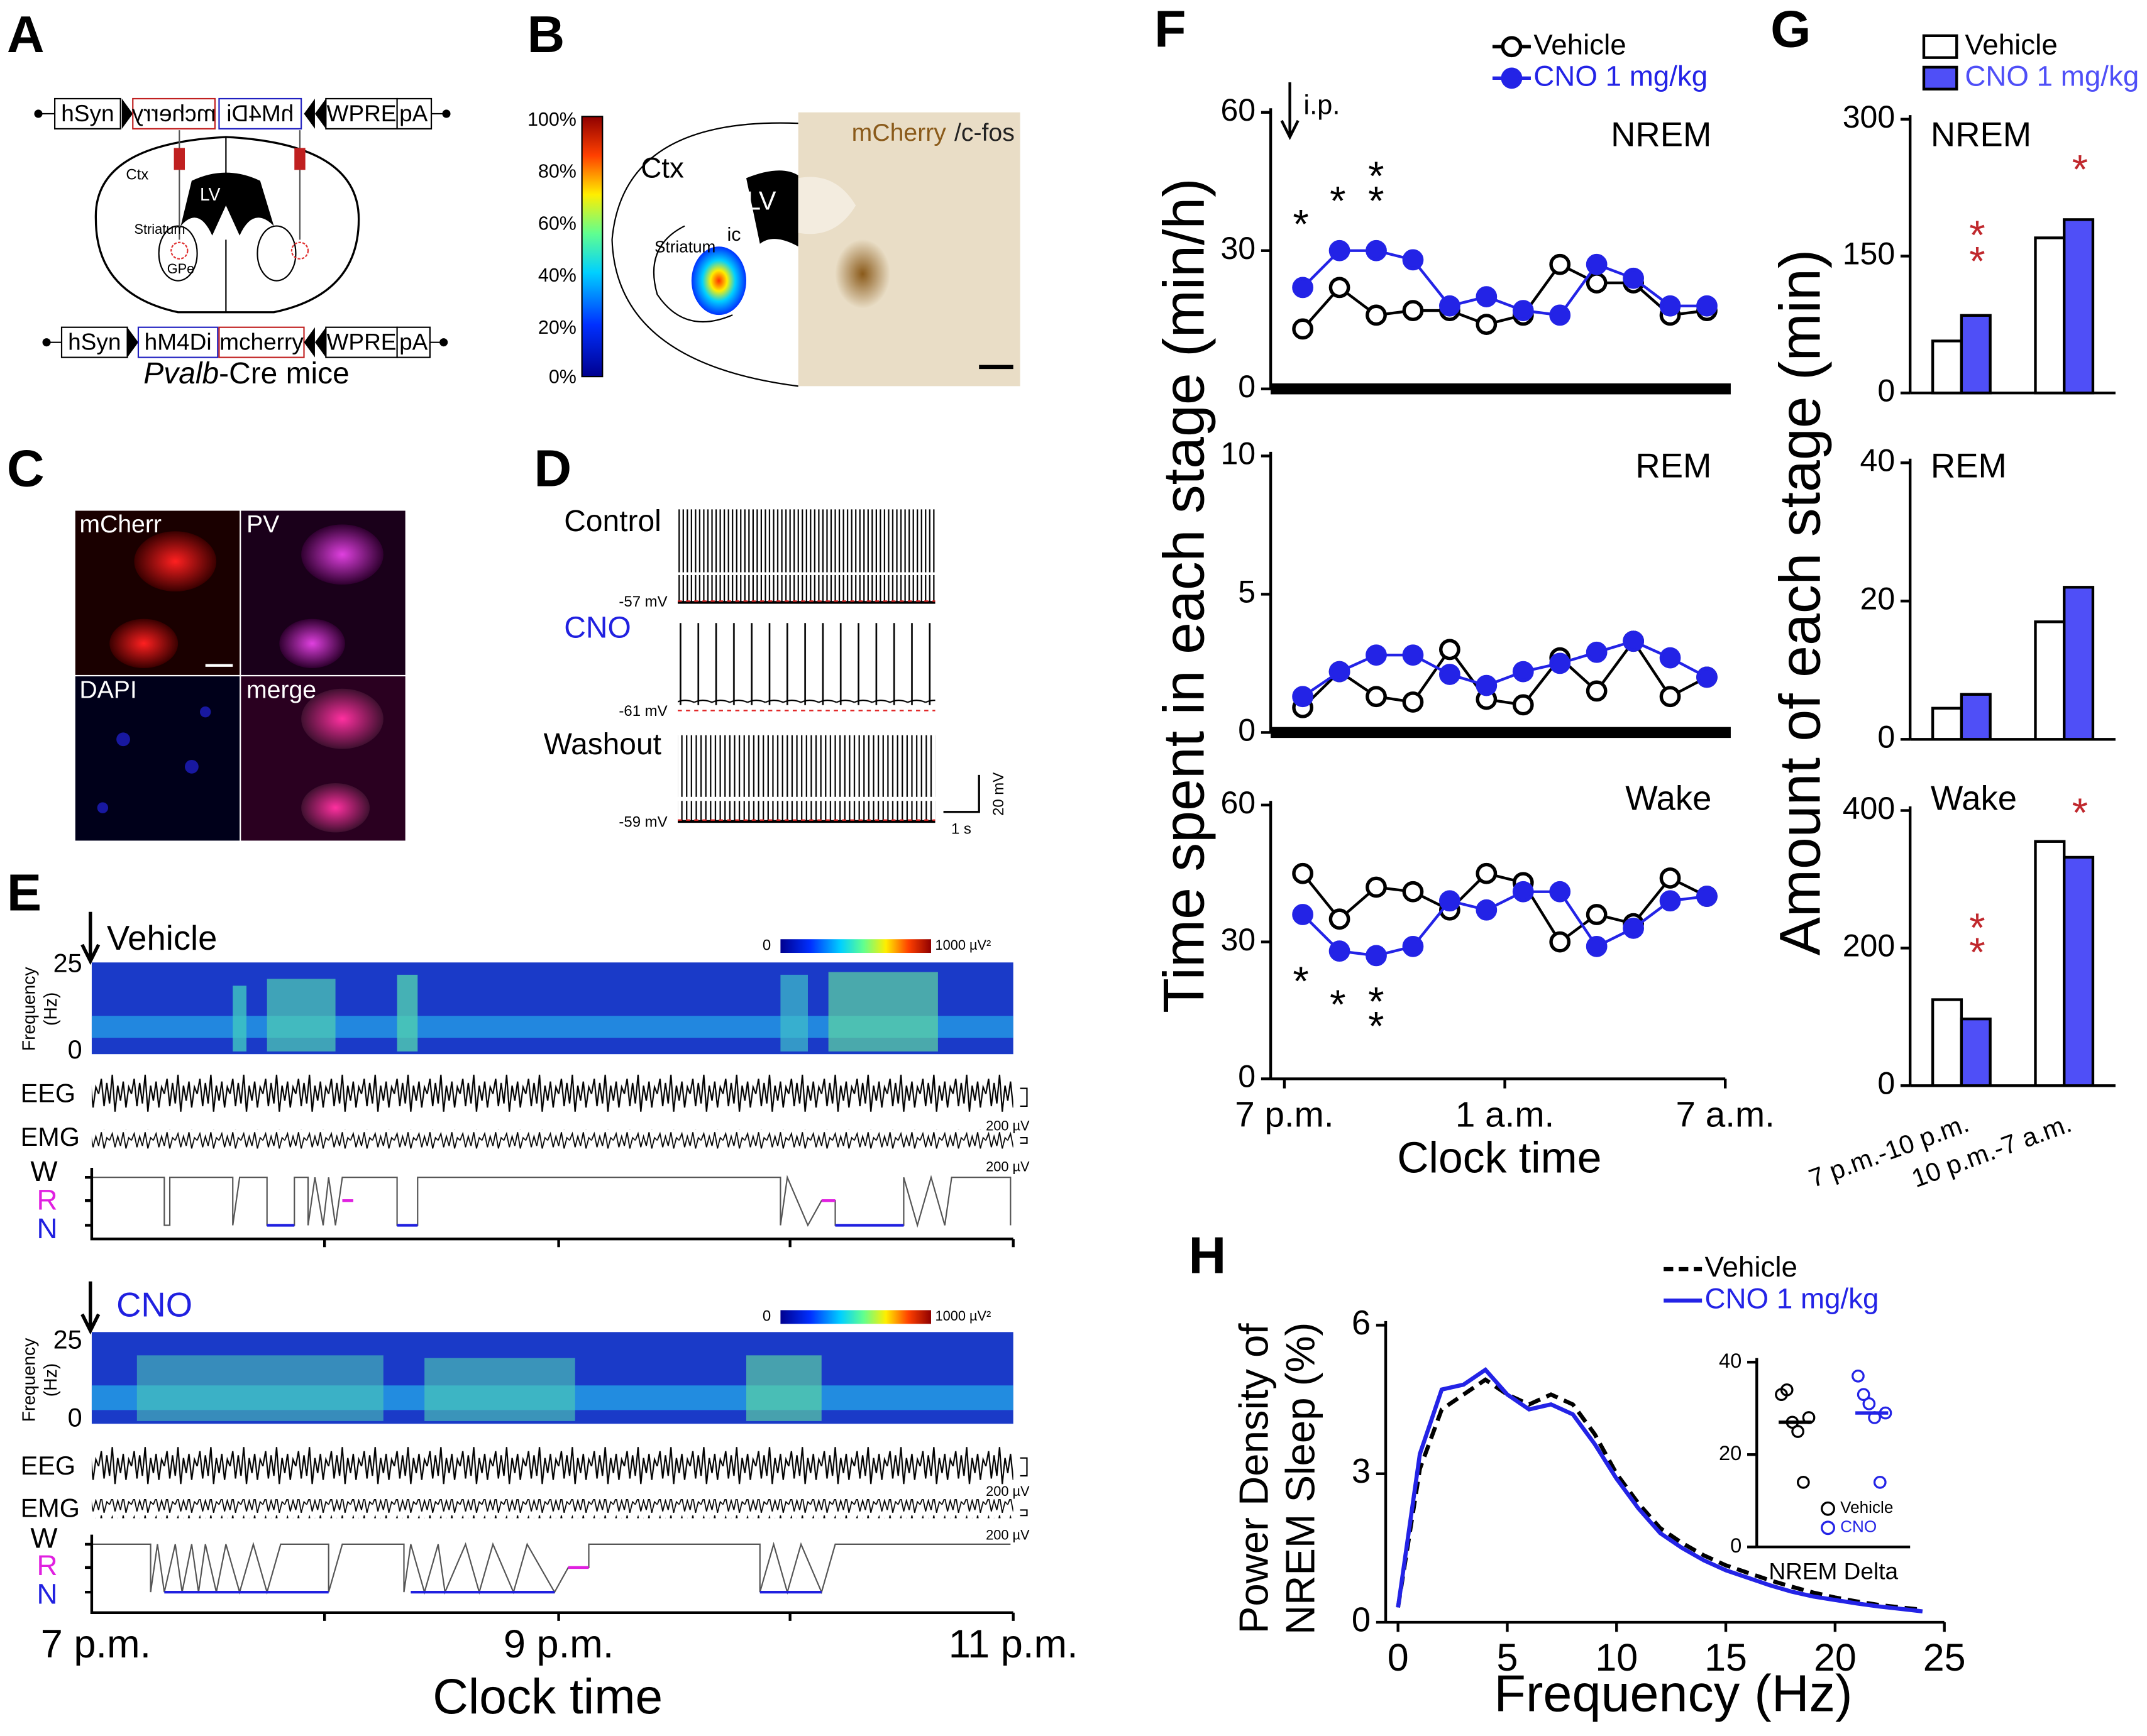 The width and height of the screenshot is (2147, 1736). Describe the element at coordinates (159, 229) in the screenshot. I see `region-label: Striatum` at that location.